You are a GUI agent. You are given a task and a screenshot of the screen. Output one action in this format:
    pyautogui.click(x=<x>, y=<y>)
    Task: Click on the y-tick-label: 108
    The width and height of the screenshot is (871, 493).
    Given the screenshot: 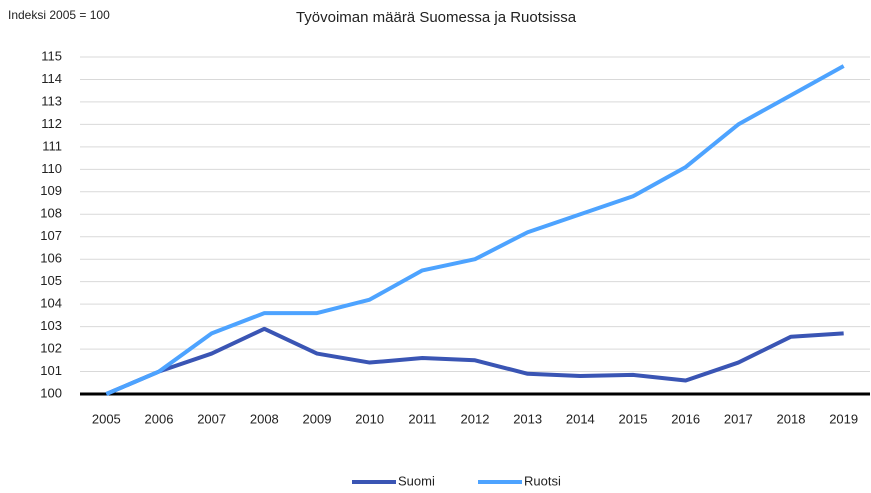 What is the action you would take?
    pyautogui.click(x=51, y=213)
    